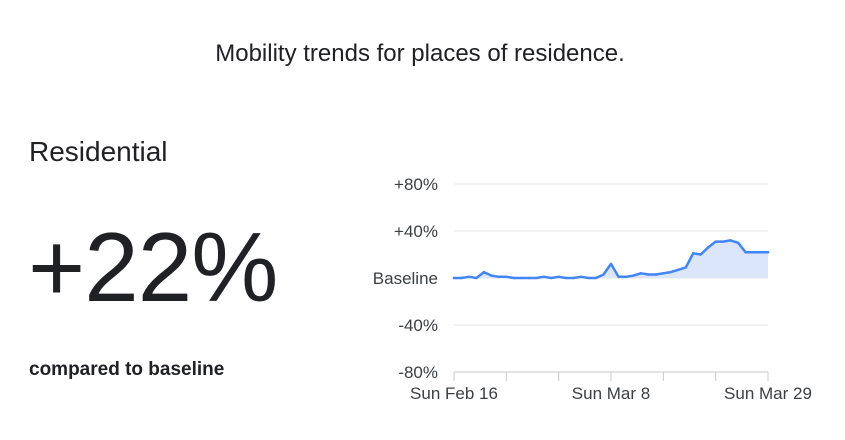 This screenshot has width=845, height=440. Describe the element at coordinates (768, 393) in the screenshot. I see `x-tick-label: Sun Mar 29` at that location.